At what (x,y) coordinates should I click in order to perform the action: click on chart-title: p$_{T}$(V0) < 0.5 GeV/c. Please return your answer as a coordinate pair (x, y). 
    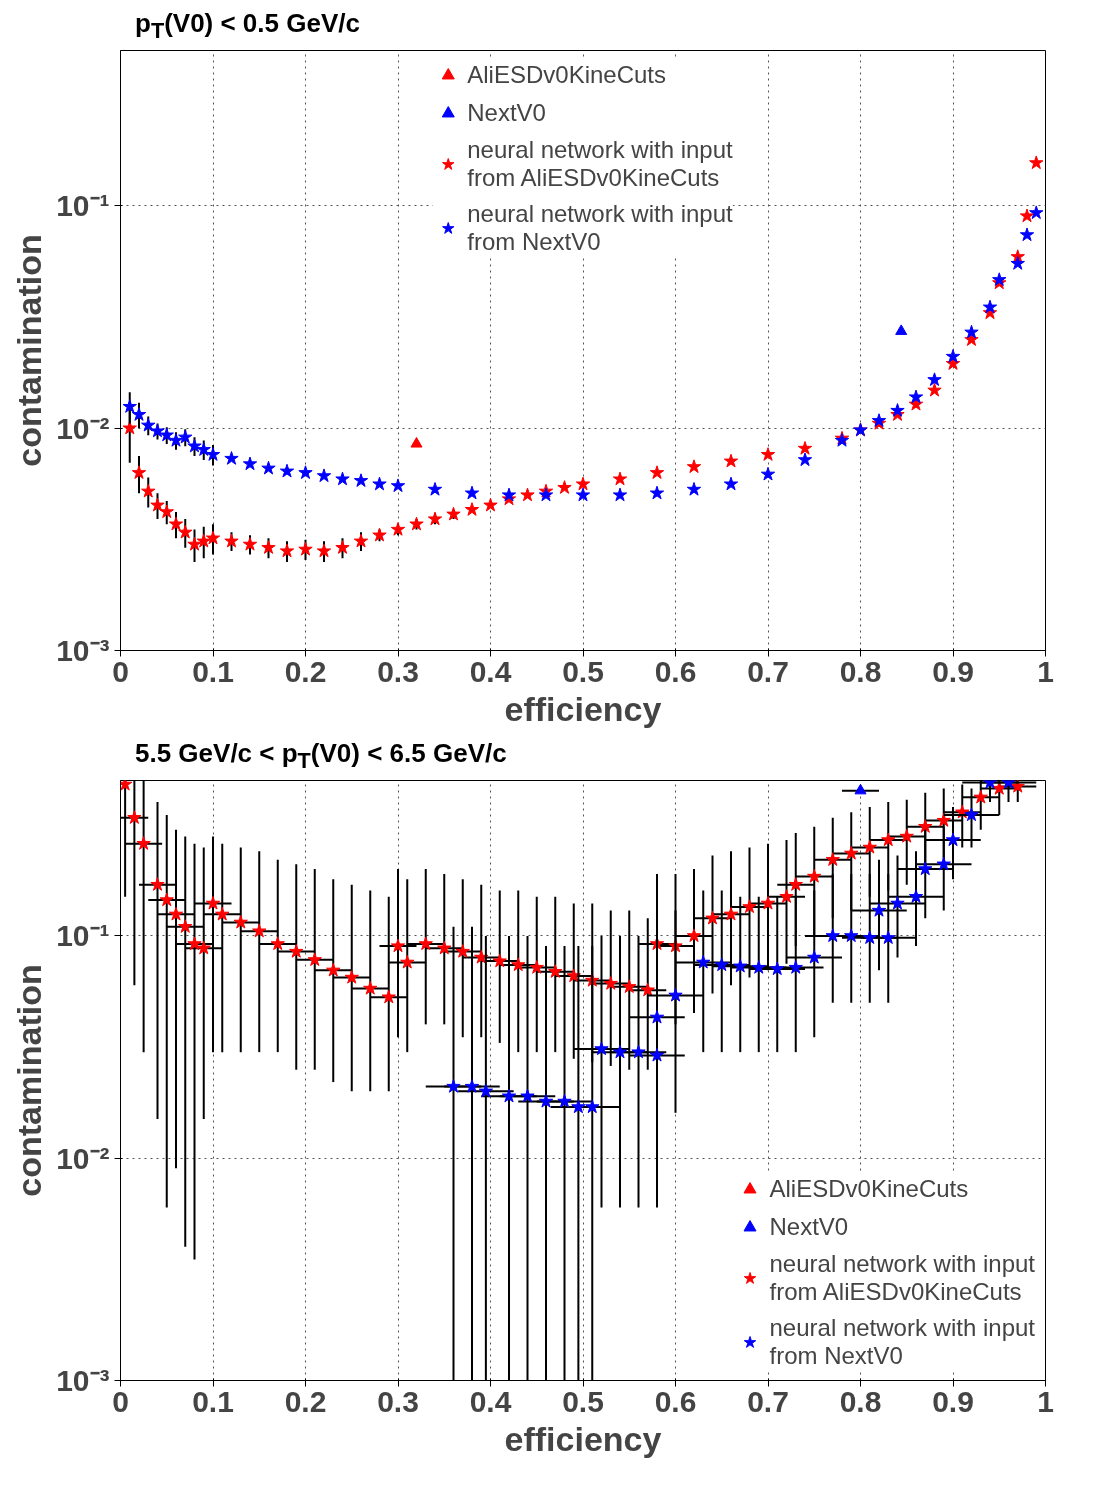
    Looking at the image, I should click on (247, 26).